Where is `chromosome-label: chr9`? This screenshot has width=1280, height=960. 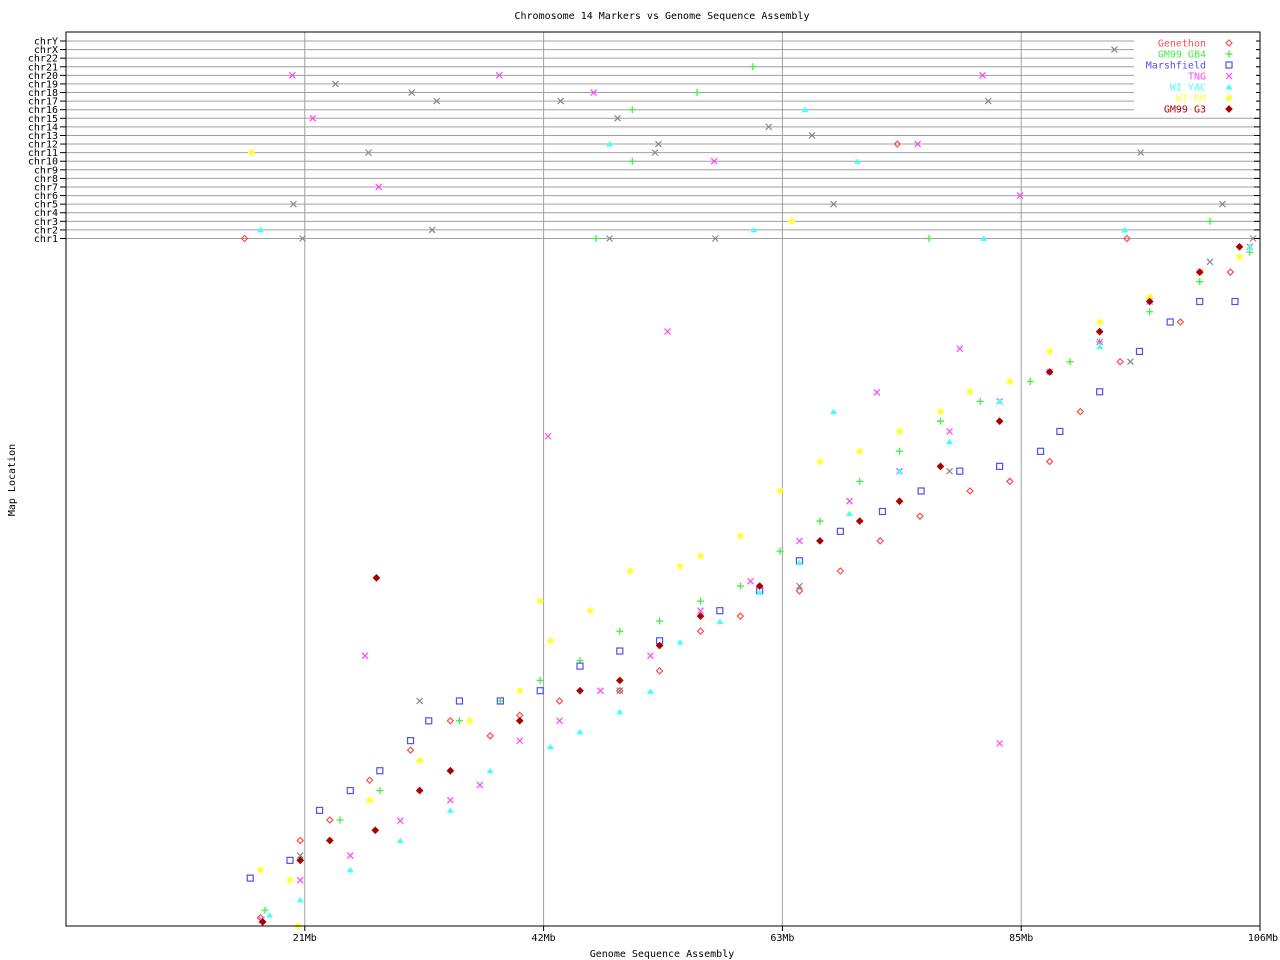
chromosome-label: chr9 is located at coordinates (46, 170).